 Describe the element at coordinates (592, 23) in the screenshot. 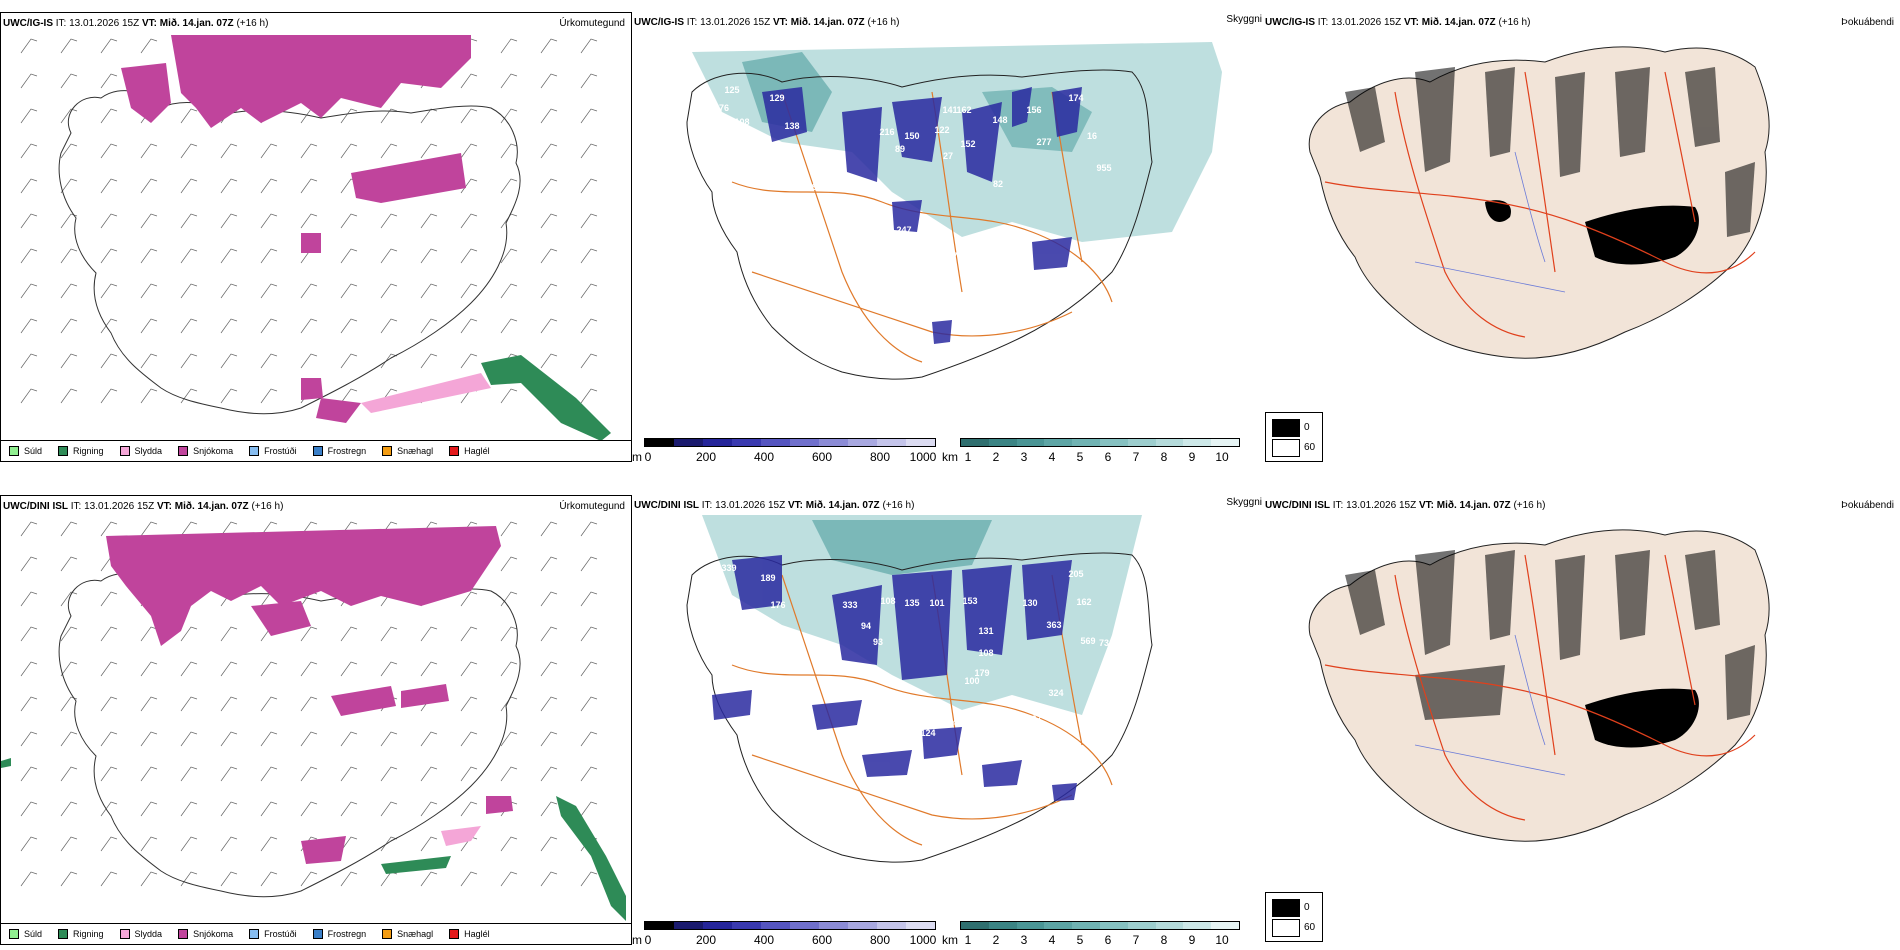

I see `panel-title: Úrkomutegund` at that location.